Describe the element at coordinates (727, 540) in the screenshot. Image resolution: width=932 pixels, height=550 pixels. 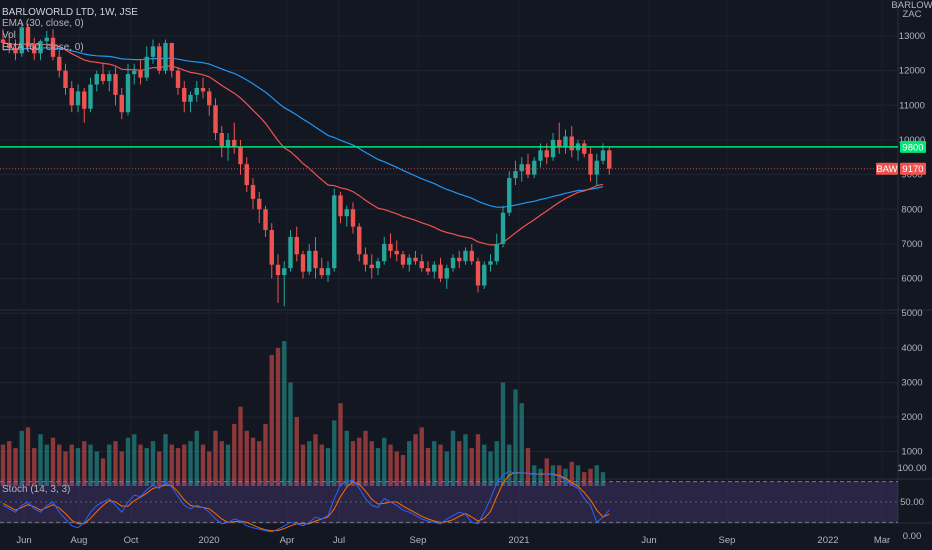
I see `time-tick-label: Sep` at that location.